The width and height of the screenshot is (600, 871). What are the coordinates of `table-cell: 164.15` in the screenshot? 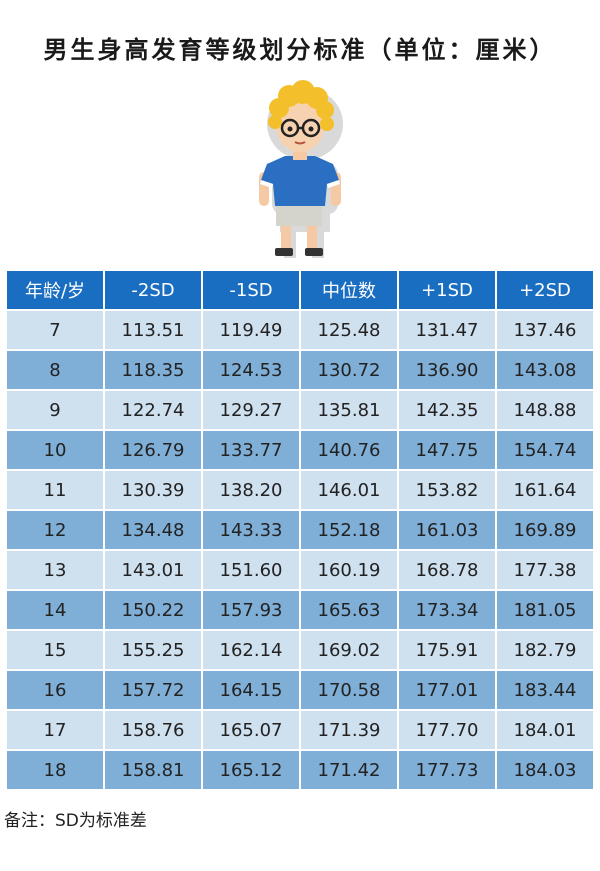 It's located at (251, 690).